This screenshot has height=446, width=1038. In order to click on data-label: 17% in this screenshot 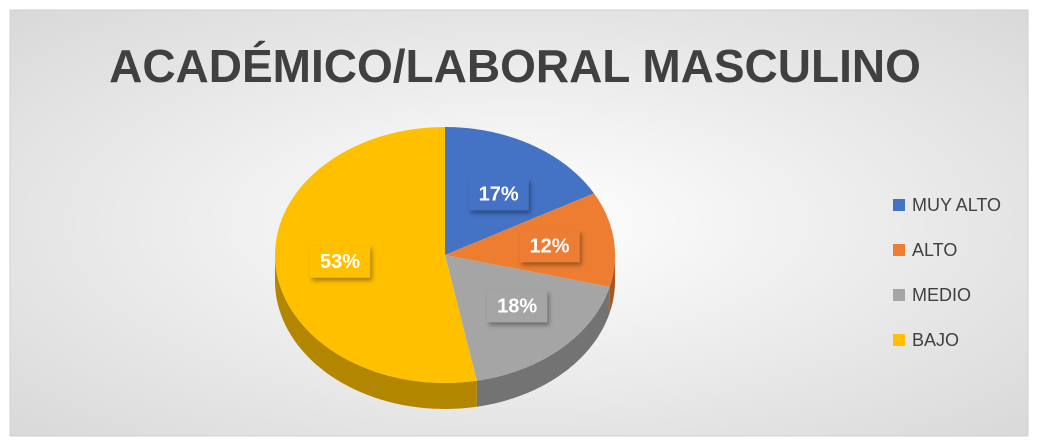, I will do `click(499, 195)`.